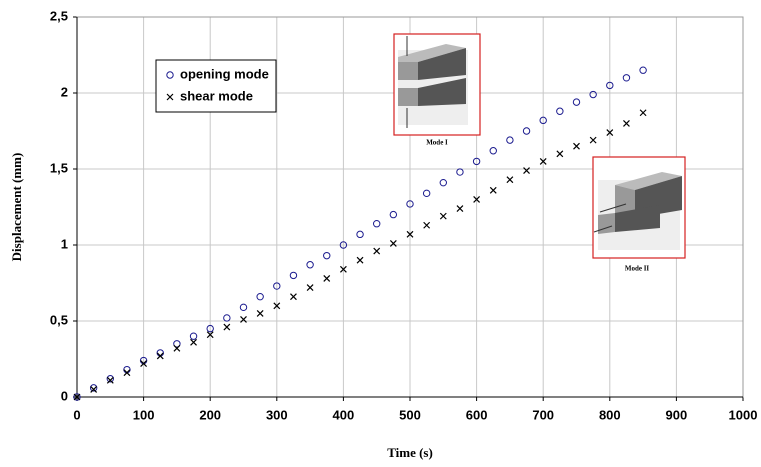 Image resolution: width=761 pixels, height=467 pixels. I want to click on legend: opening mode shear mode, so click(216, 86).